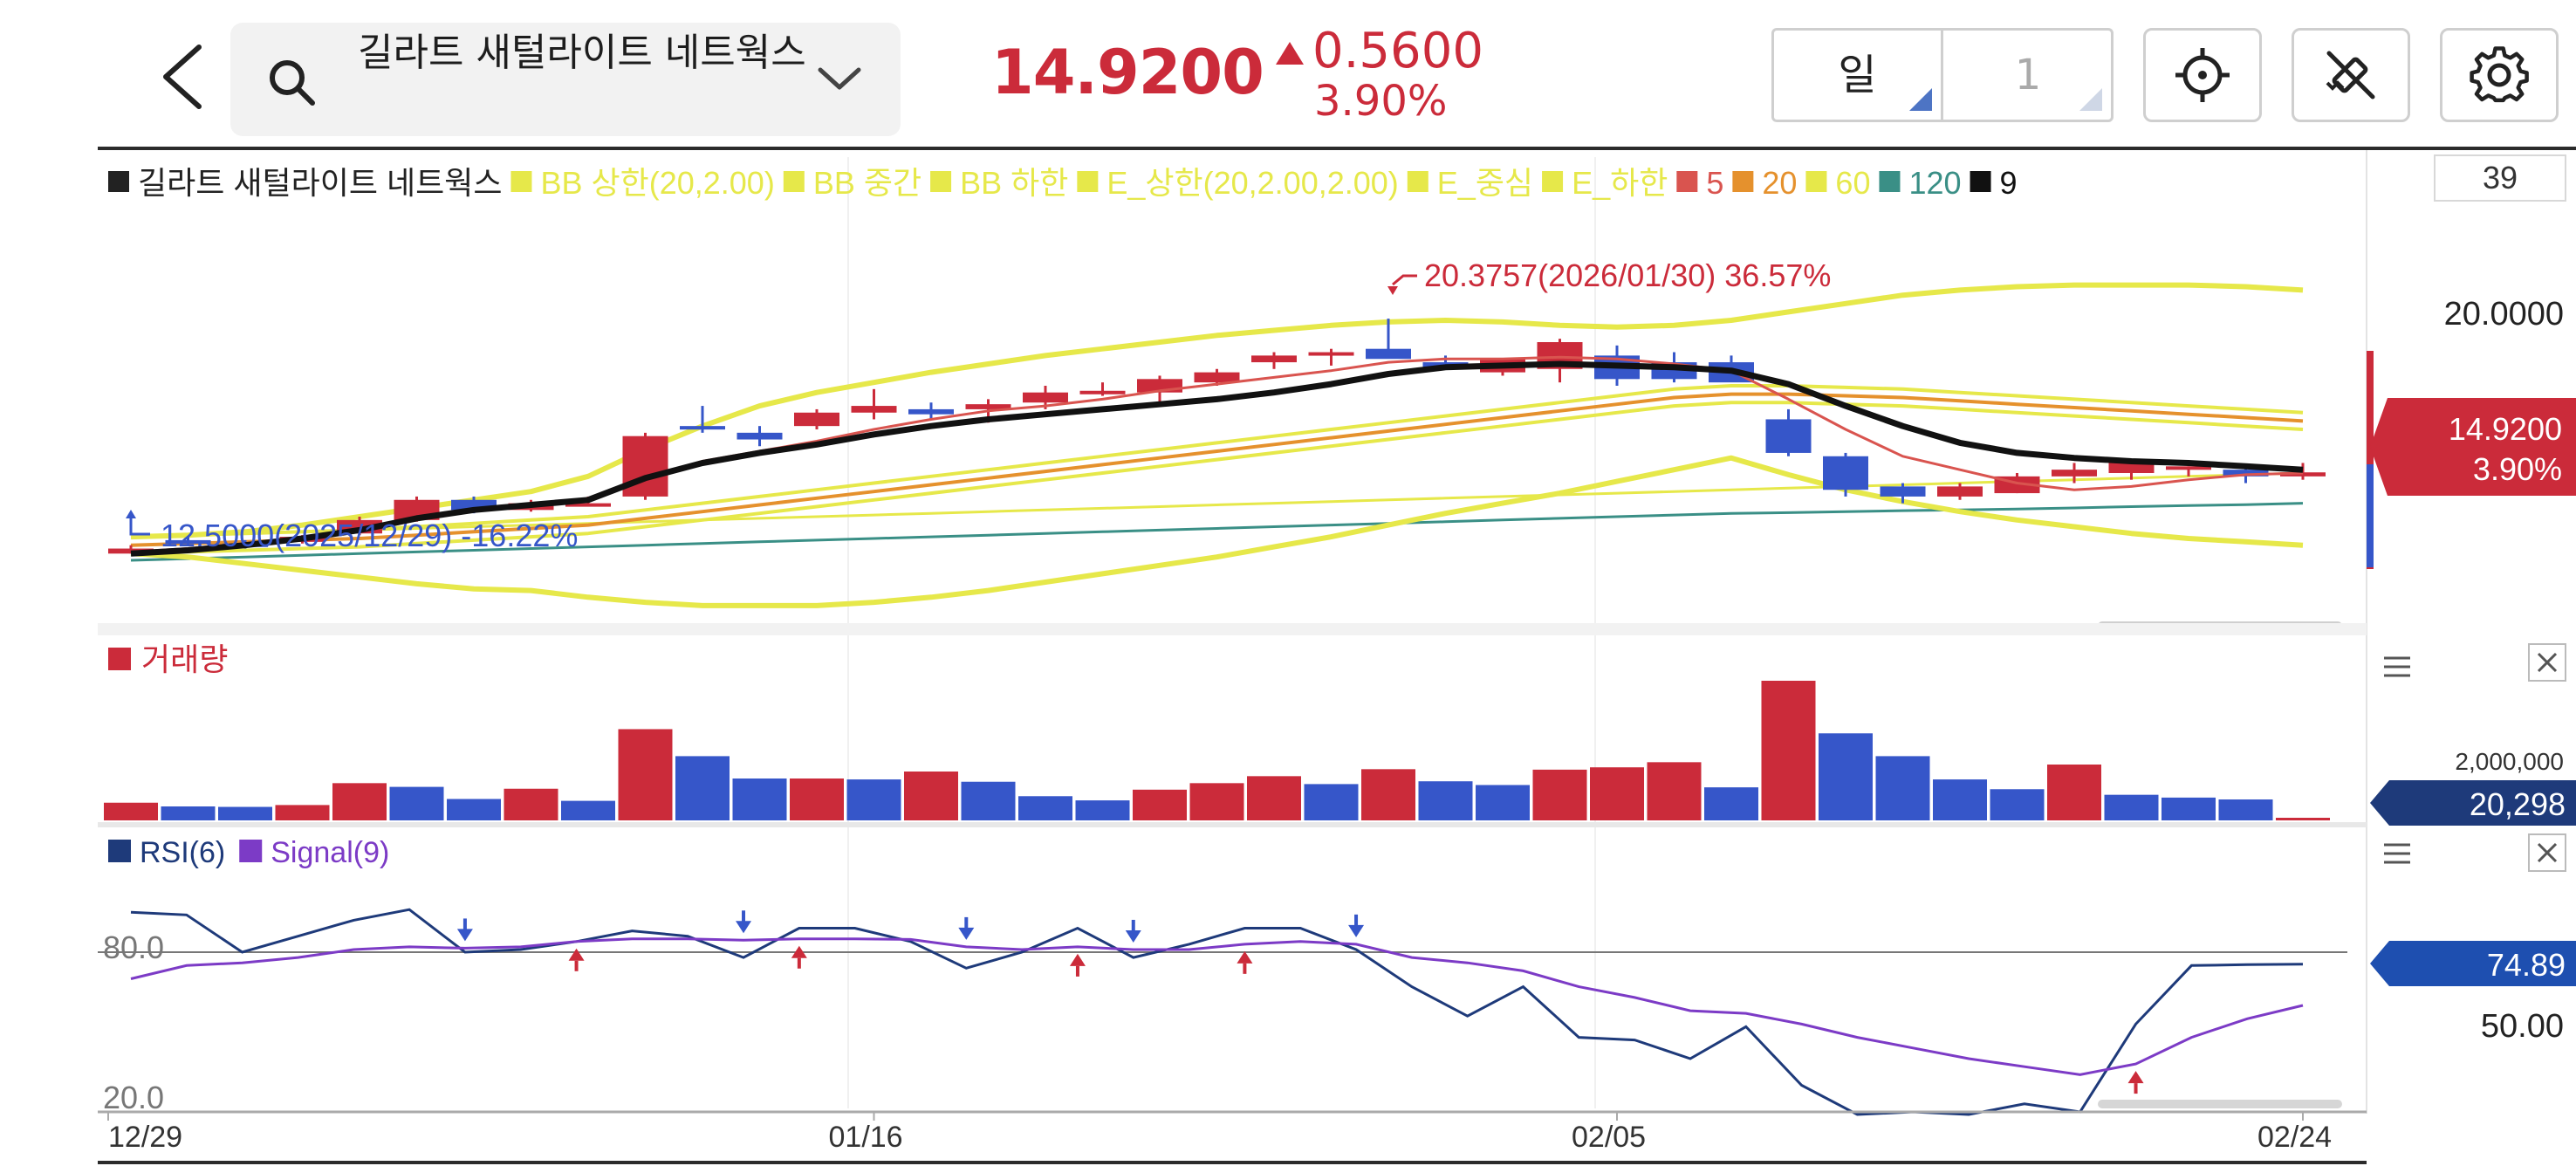 The width and height of the screenshot is (2576, 1166). What do you see at coordinates (2505, 429) in the screenshot?
I see `current-price-axis-label: 14.9200` at bounding box center [2505, 429].